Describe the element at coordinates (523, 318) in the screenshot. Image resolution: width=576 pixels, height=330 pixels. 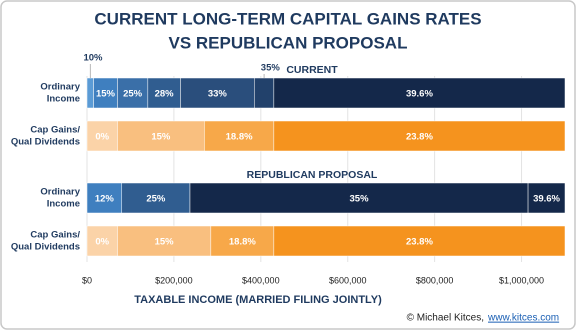
I see `footer-link: www.kitces.com` at that location.